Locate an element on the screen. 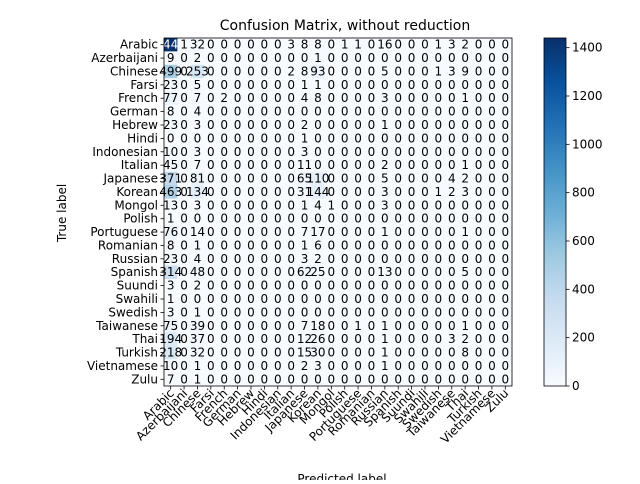  cell-value-label: 32 is located at coordinates (197, 45).